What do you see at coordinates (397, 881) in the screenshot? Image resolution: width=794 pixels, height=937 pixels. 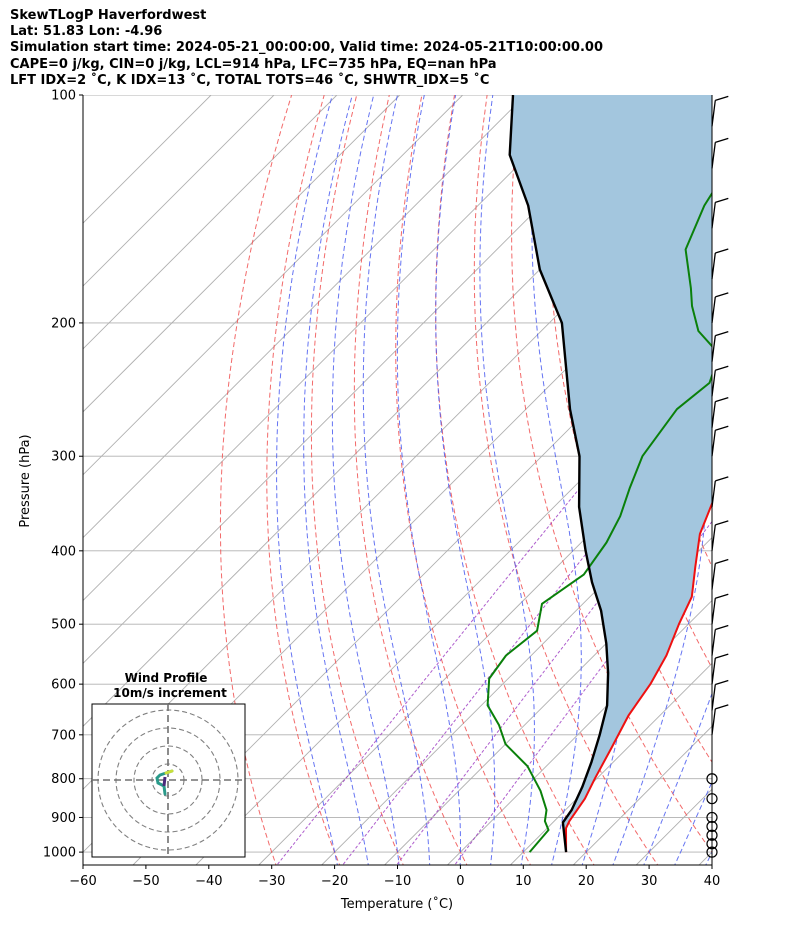 I see `x-tick-label: −10` at bounding box center [397, 881].